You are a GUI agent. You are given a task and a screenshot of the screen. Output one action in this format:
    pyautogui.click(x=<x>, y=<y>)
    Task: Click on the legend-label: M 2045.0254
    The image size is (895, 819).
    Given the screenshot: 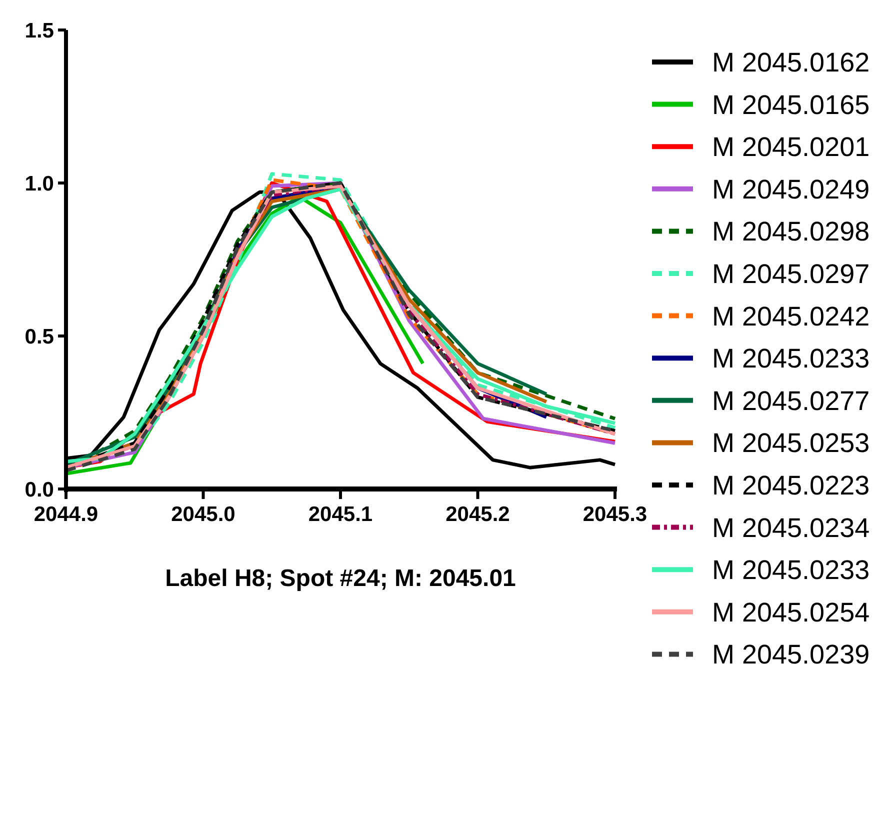 What is the action you would take?
    pyautogui.click(x=791, y=612)
    